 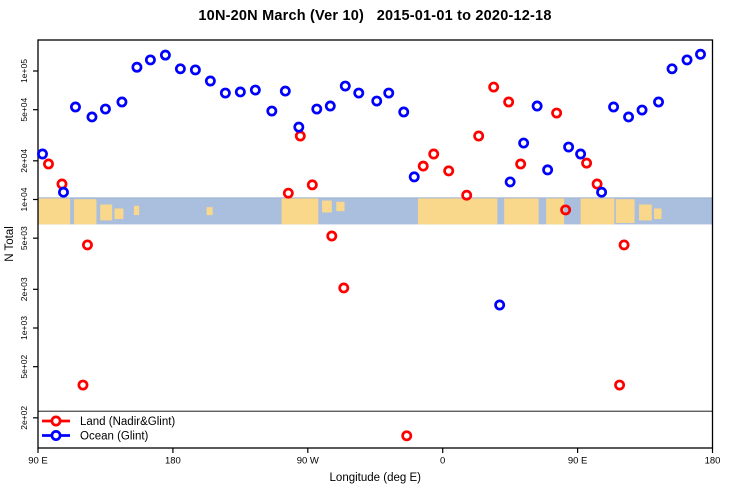 I want to click on y-tick-label: 1e+03, so click(x=24, y=328).